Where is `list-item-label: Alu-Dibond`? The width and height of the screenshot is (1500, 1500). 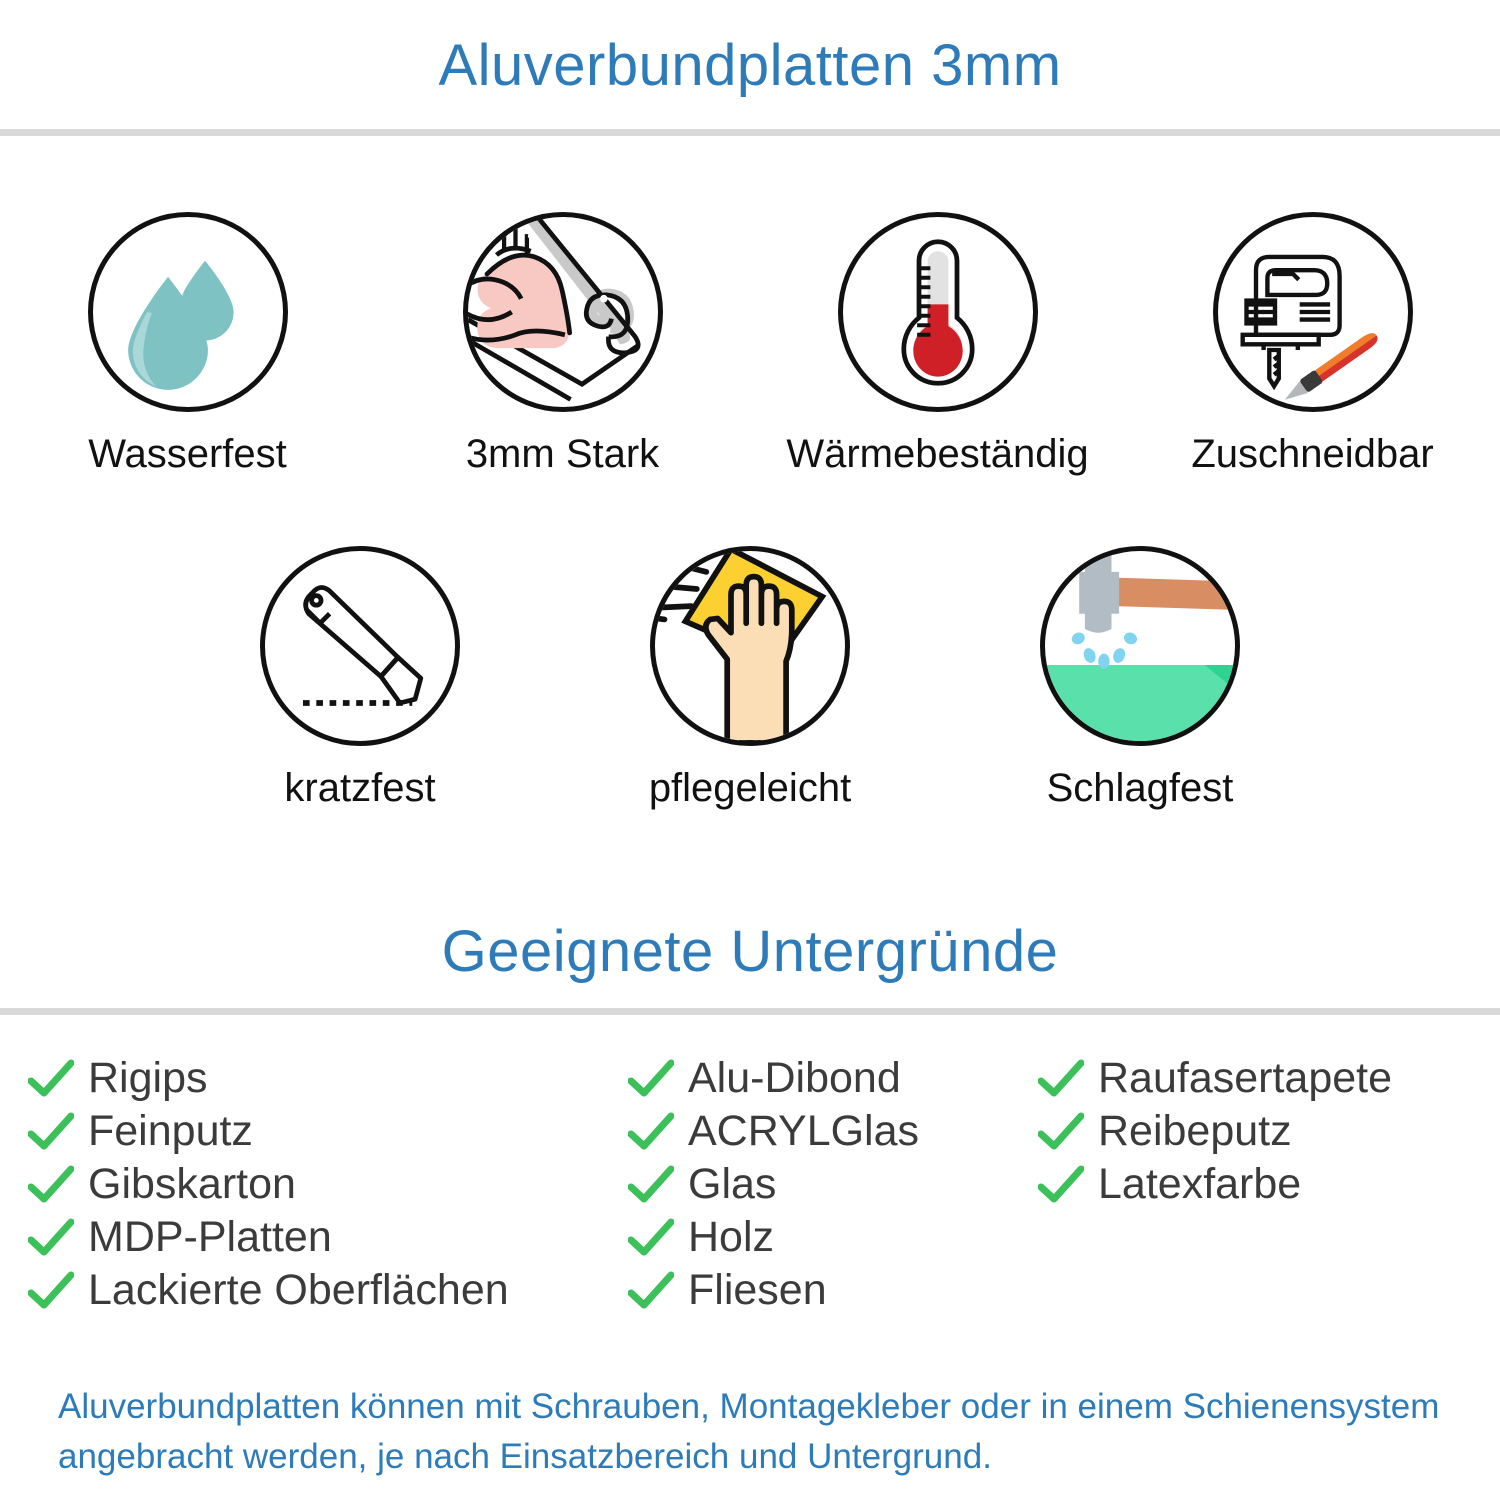
list-item-label: Alu-Dibond is located at coordinates (794, 1078).